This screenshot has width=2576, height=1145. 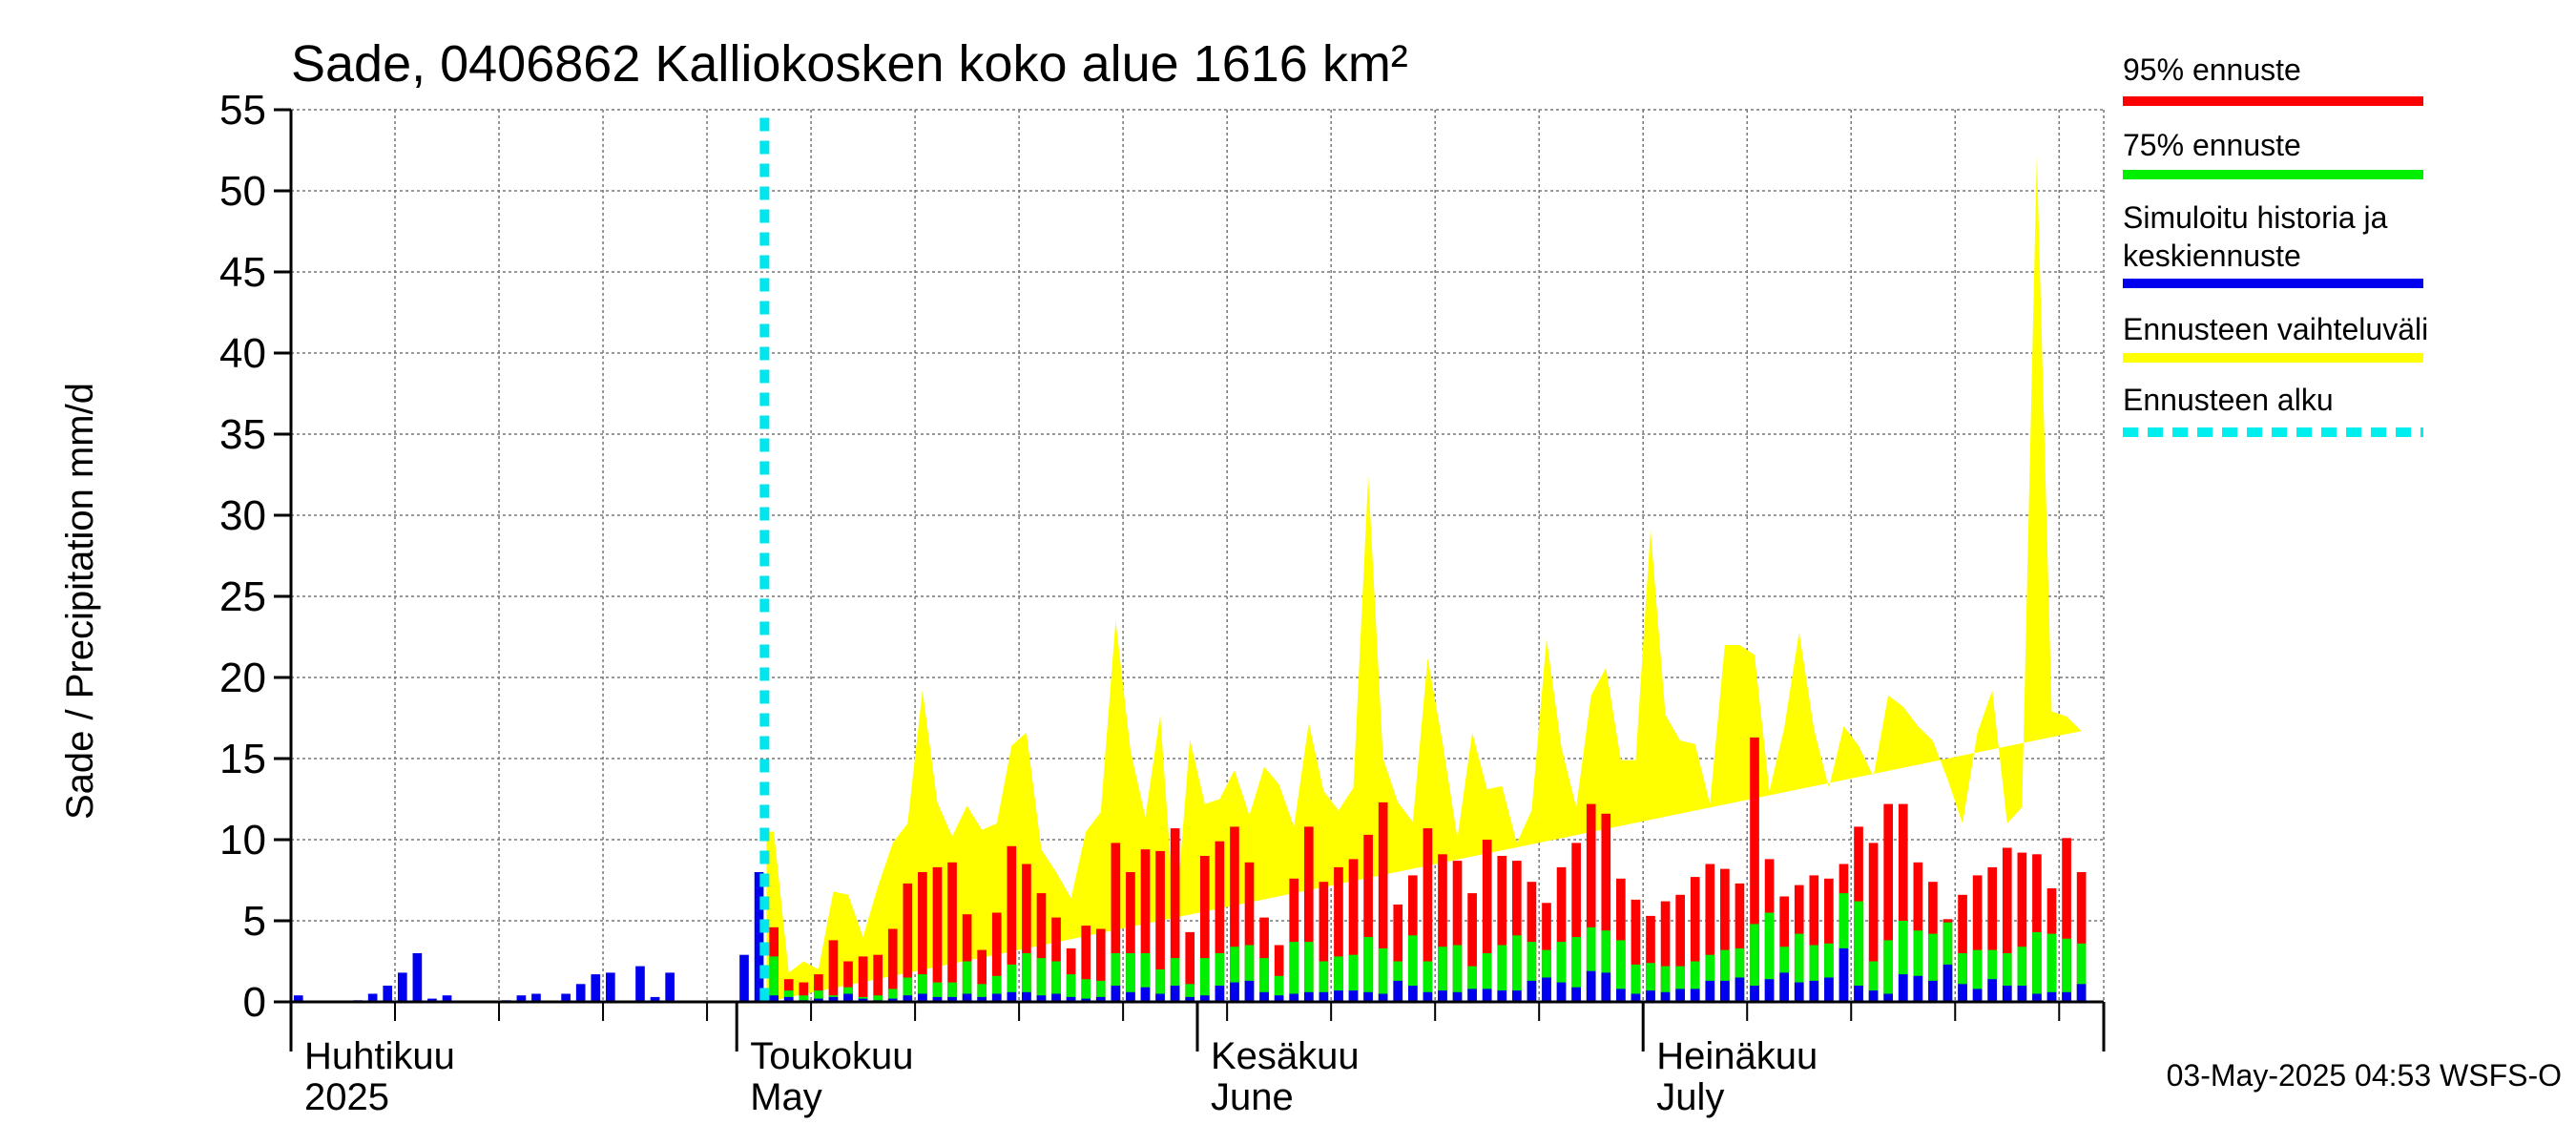 I want to click on footer-timestamp: 03-May-2025 04:53 WSFS-O, so click(x=2364, y=1075).